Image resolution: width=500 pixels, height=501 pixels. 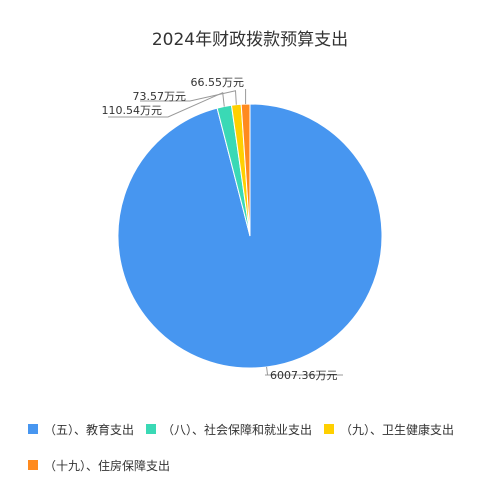 What do you see at coordinates (33, 465) in the screenshot?
I see `legend-swatch-housing` at bounding box center [33, 465].